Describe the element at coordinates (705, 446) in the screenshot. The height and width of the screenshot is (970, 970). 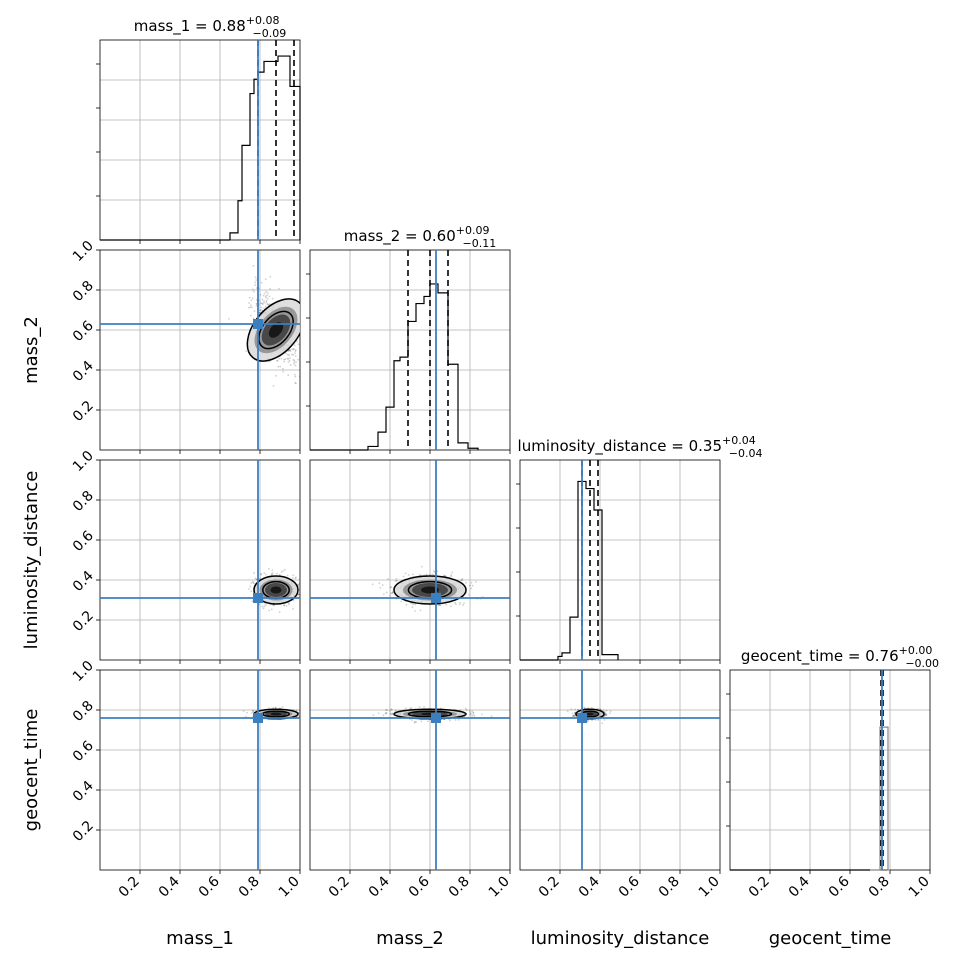
I see `title-median: 0.35` at that location.